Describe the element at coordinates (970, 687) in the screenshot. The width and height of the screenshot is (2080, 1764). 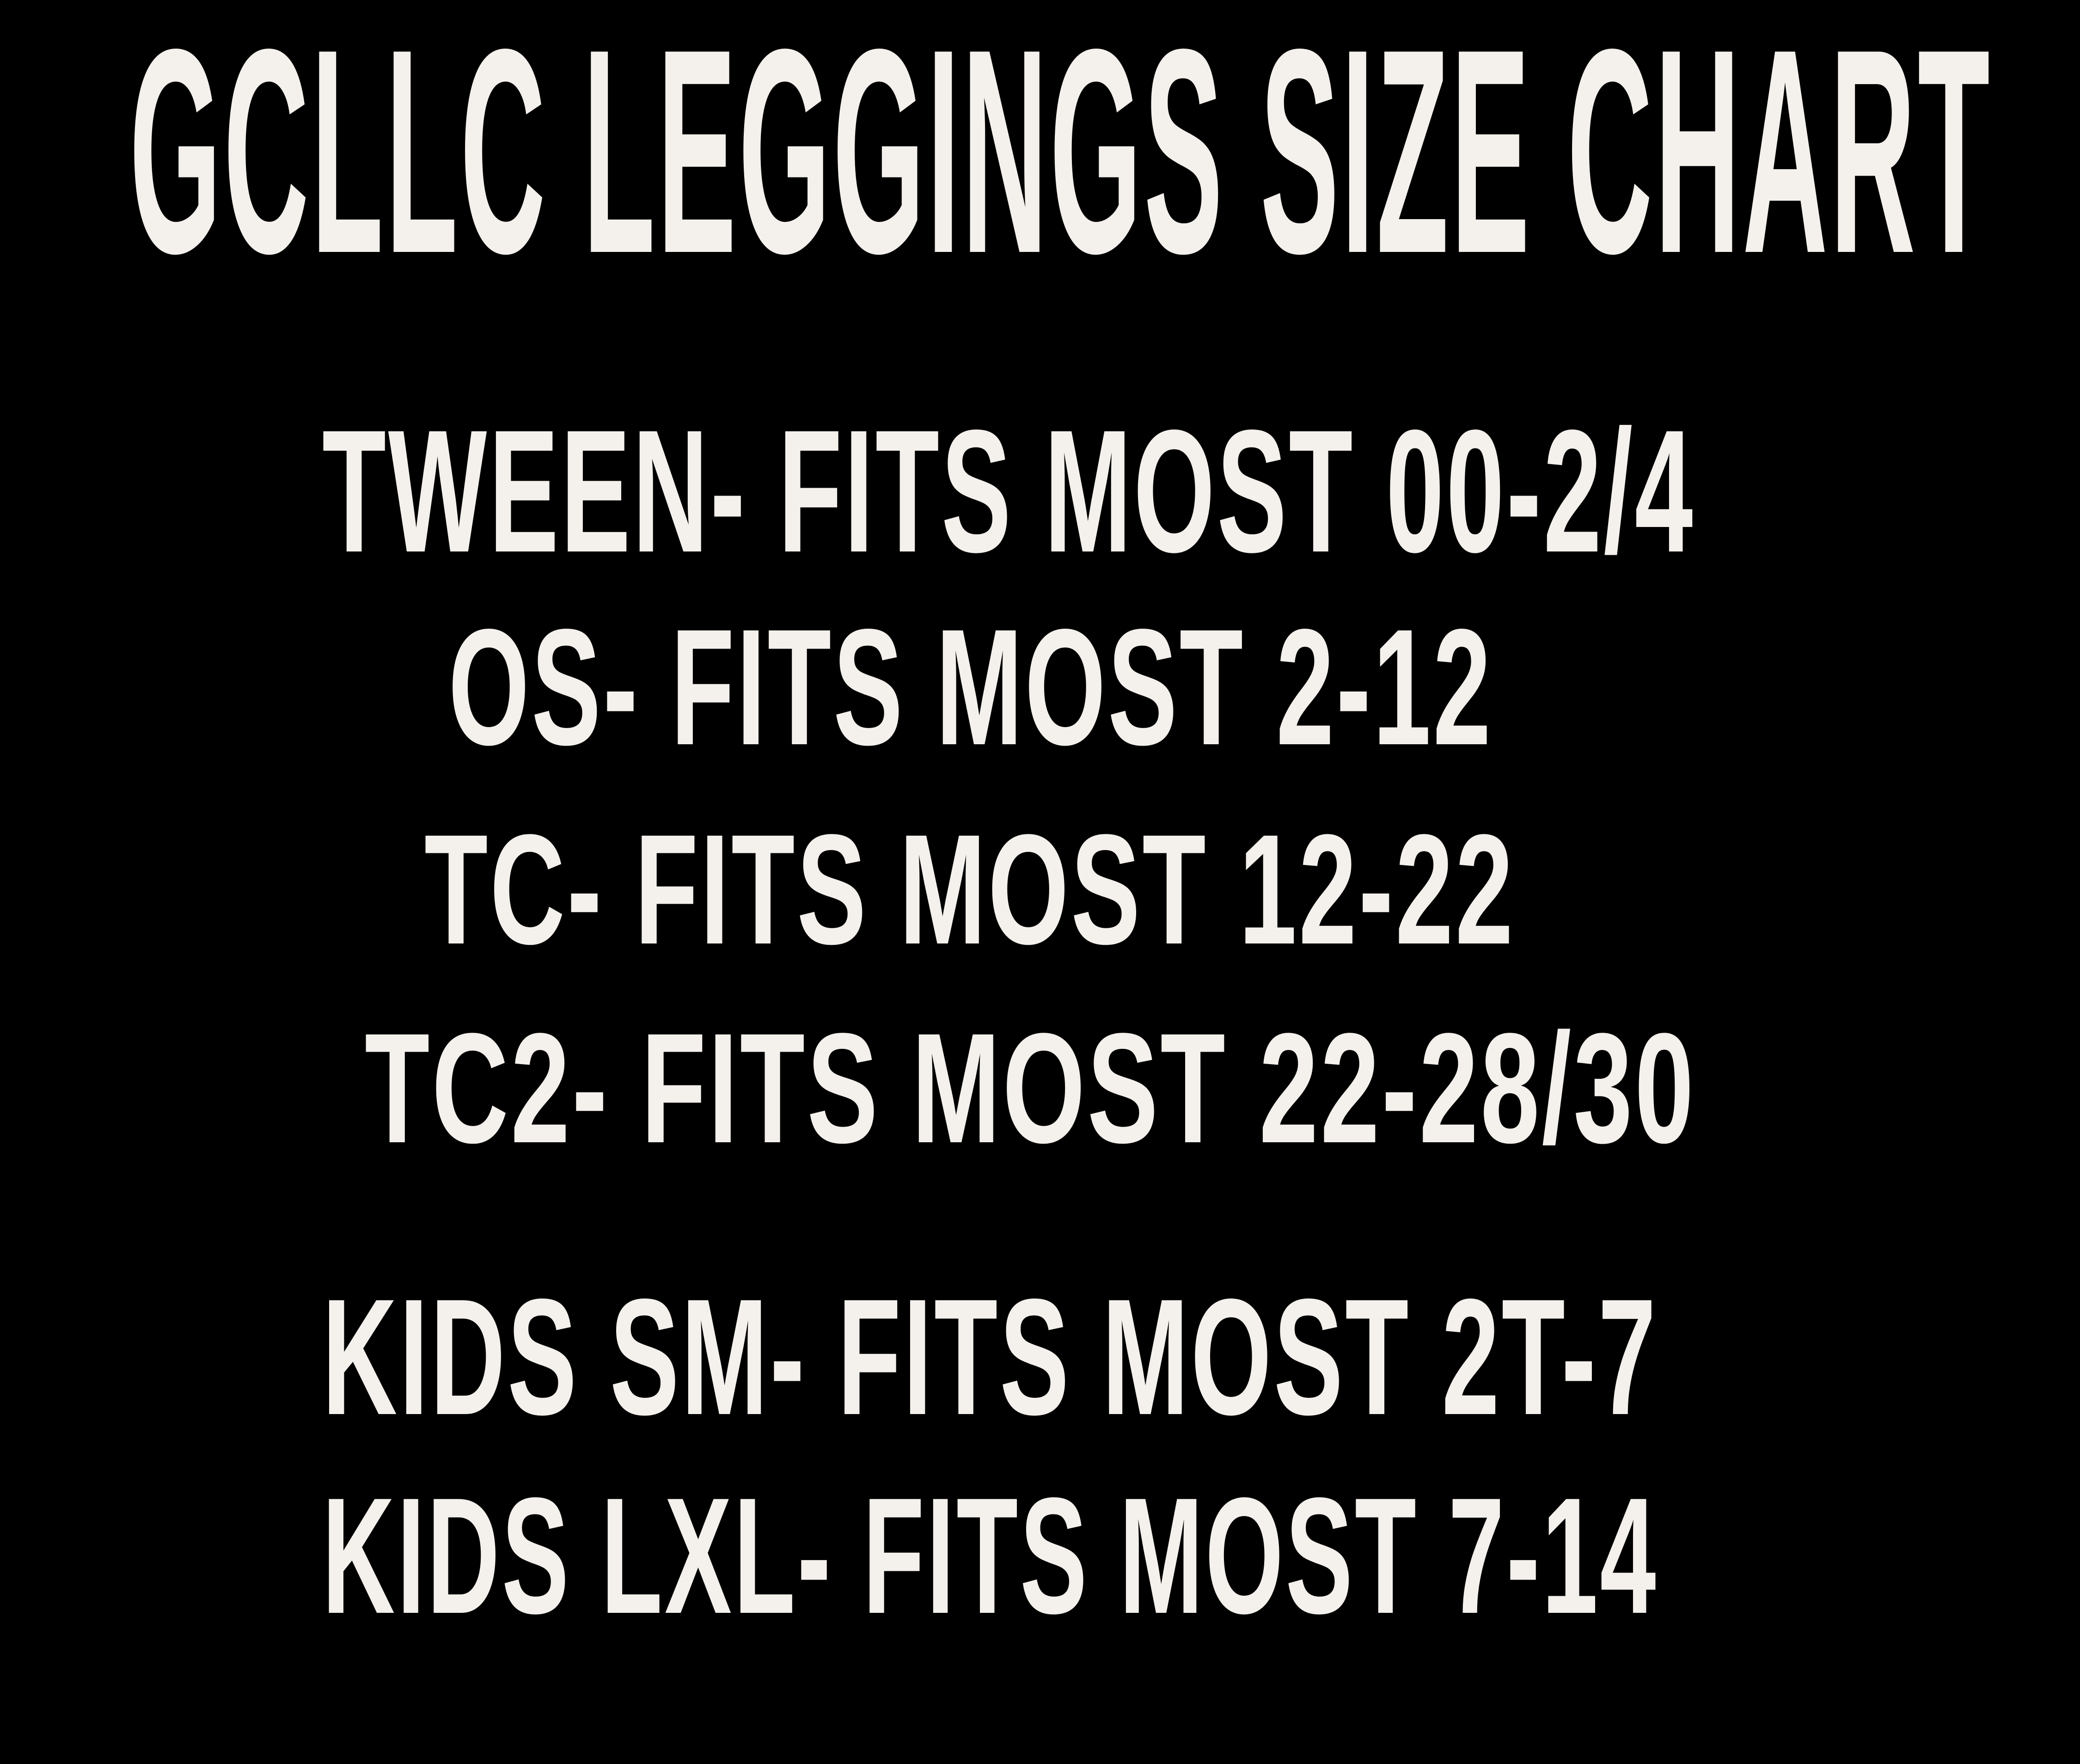
I see `size-line-os: OS- FITS MOST 2-12` at that location.